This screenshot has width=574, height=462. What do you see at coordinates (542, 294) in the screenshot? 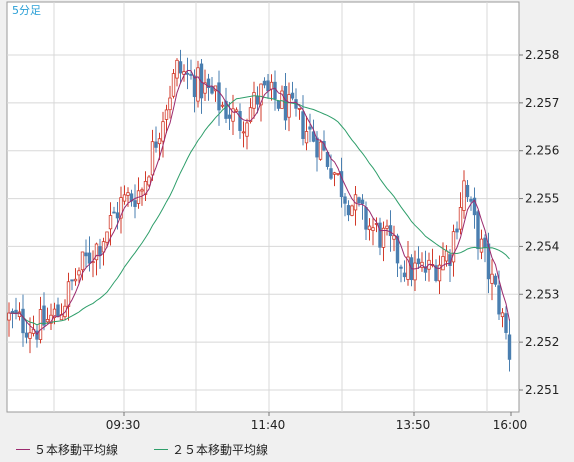
I see `y-tick-label: 2.253` at bounding box center [542, 294].